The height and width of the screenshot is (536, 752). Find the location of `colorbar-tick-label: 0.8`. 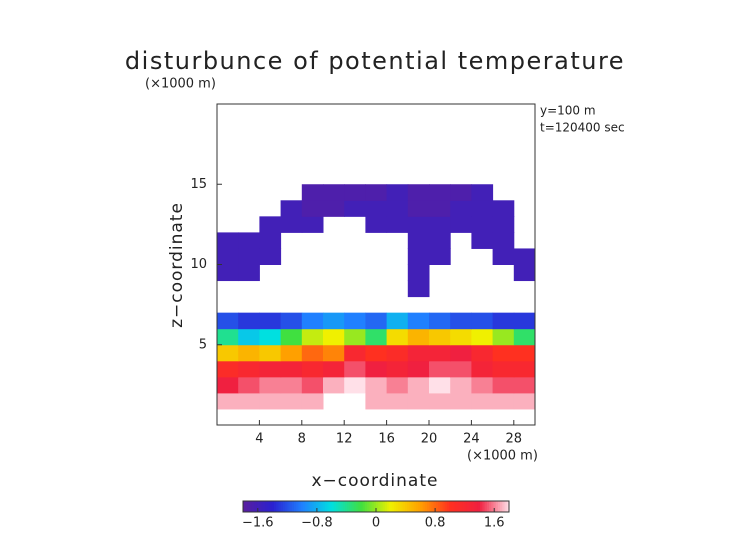

colorbar-tick-label: 0.8 is located at coordinates (435, 523).